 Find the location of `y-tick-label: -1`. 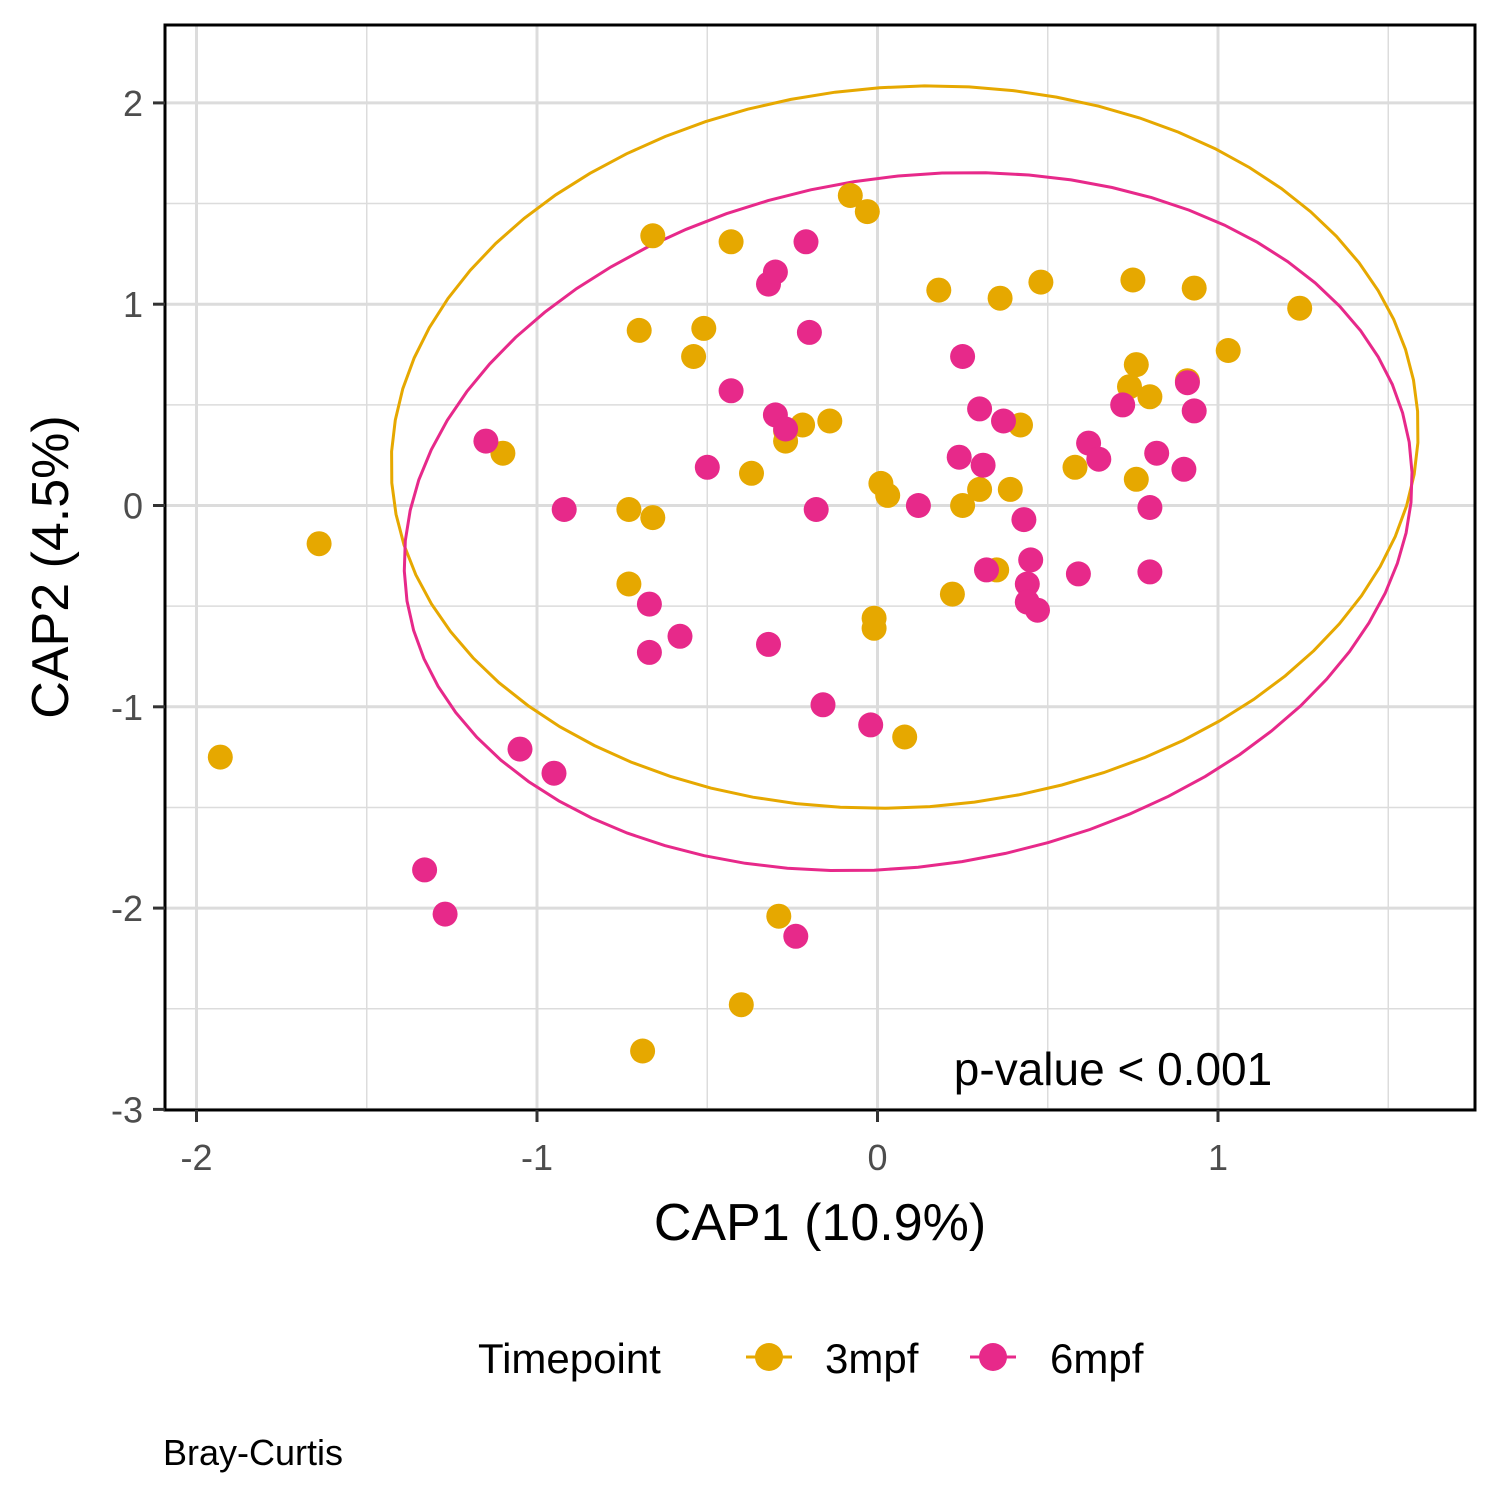

y-tick-label: -1 is located at coordinates (127, 707).